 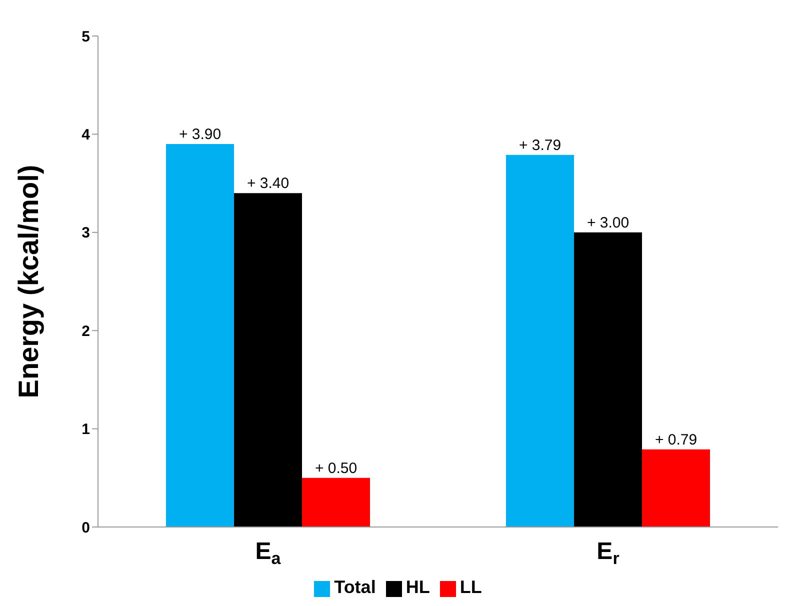 I want to click on legend-label: HL, so click(x=418, y=587).